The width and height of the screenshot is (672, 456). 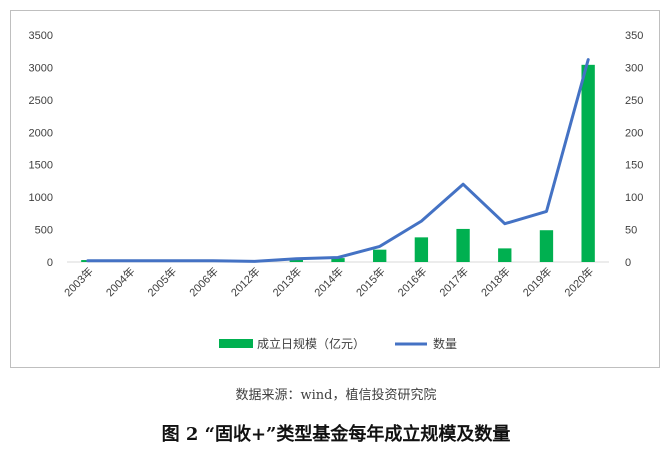 What do you see at coordinates (44, 231) in the screenshot?
I see `left-tick-label: 500` at bounding box center [44, 231].